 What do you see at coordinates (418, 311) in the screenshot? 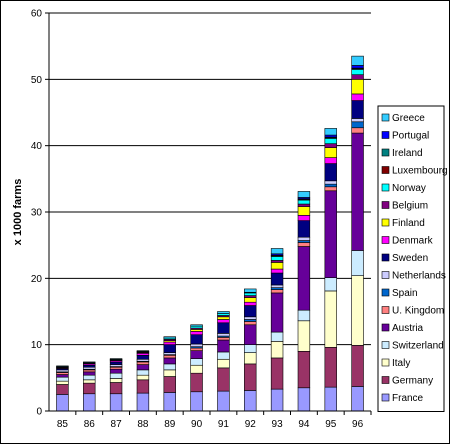
I see `legend-label: U. Kingdom` at bounding box center [418, 311].